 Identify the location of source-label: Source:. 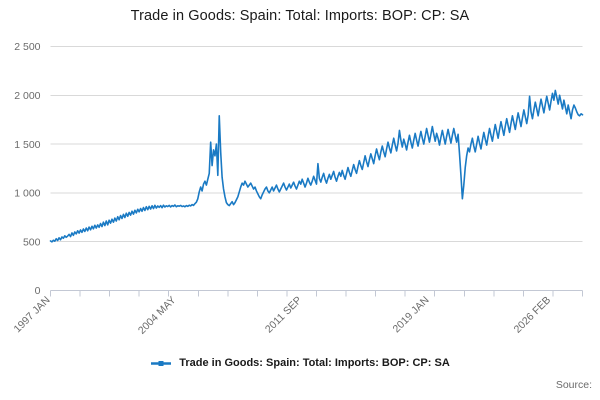
(573, 385).